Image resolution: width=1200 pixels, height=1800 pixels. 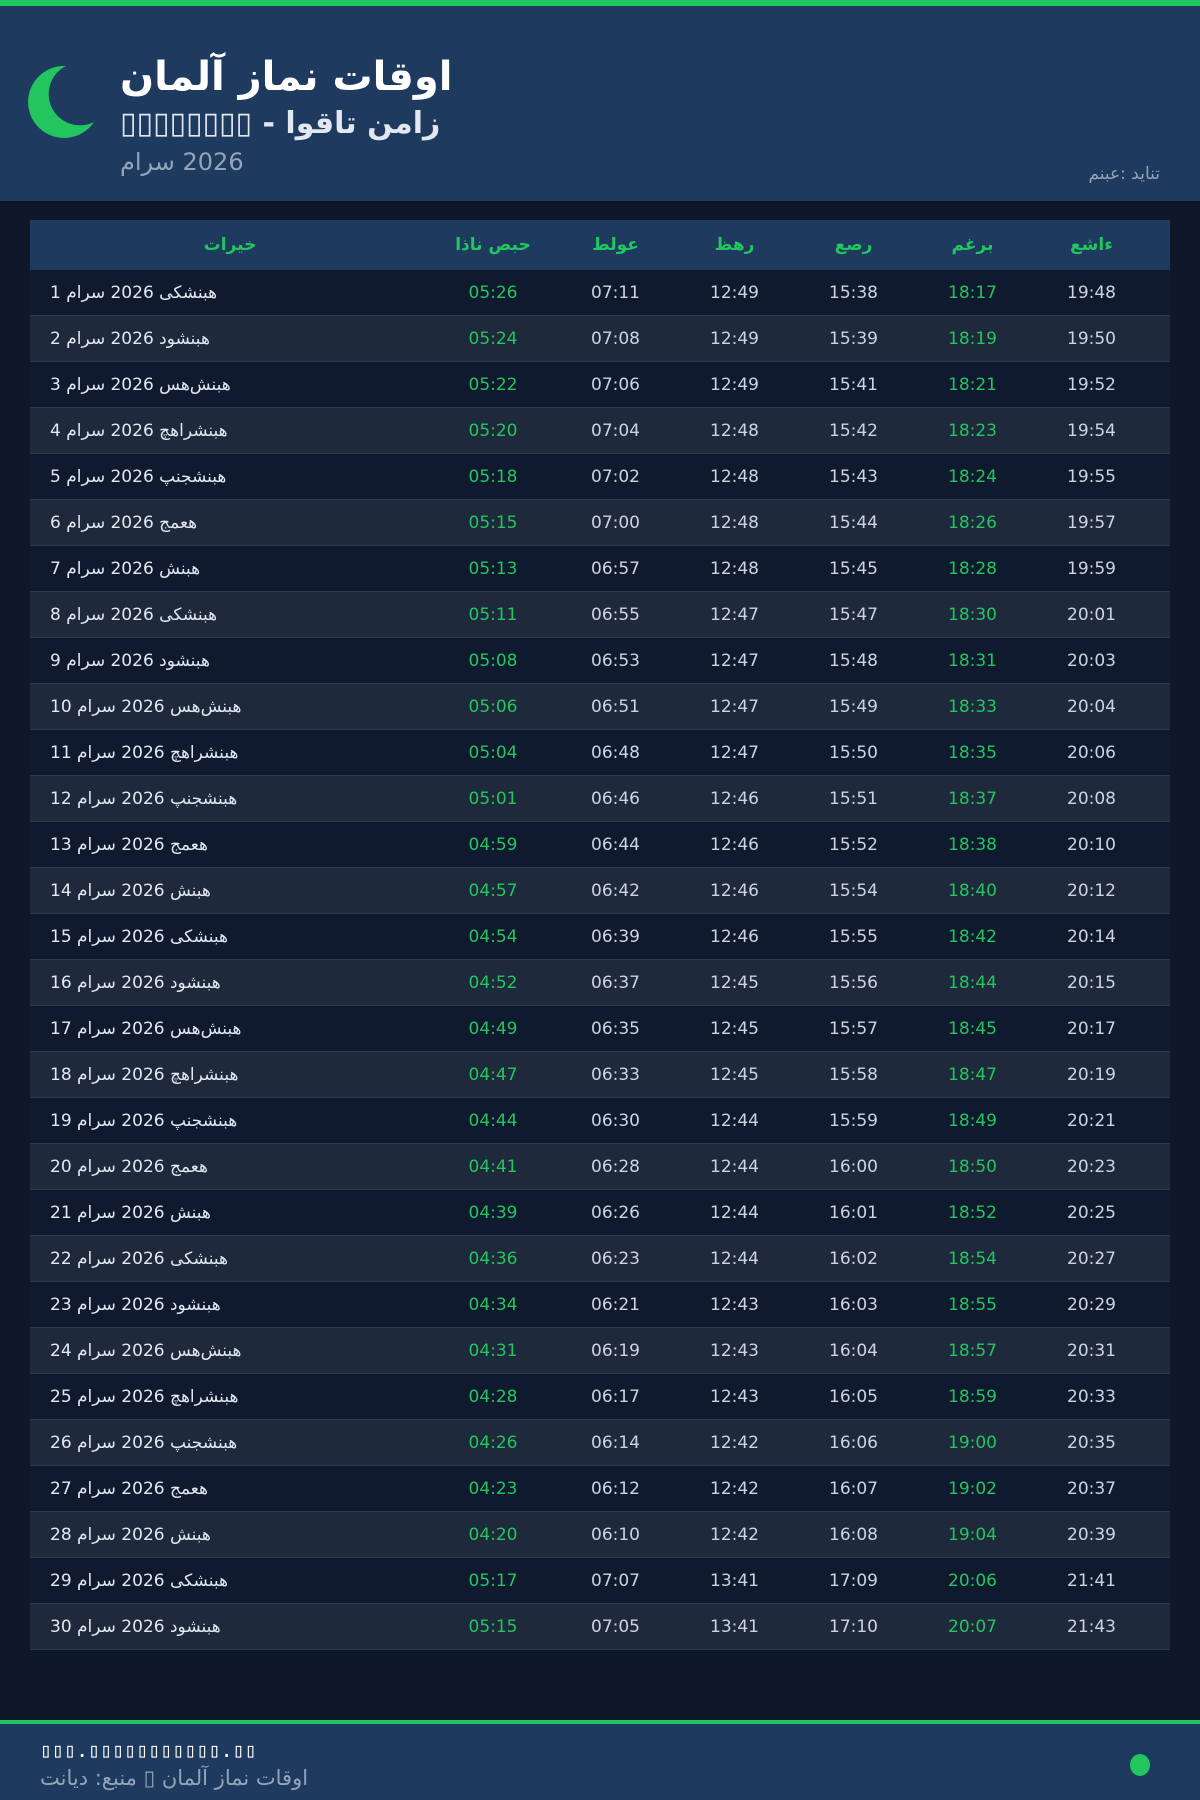 What do you see at coordinates (615, 522) in the screenshot?
I see `cell-sunrise: 07:00` at bounding box center [615, 522].